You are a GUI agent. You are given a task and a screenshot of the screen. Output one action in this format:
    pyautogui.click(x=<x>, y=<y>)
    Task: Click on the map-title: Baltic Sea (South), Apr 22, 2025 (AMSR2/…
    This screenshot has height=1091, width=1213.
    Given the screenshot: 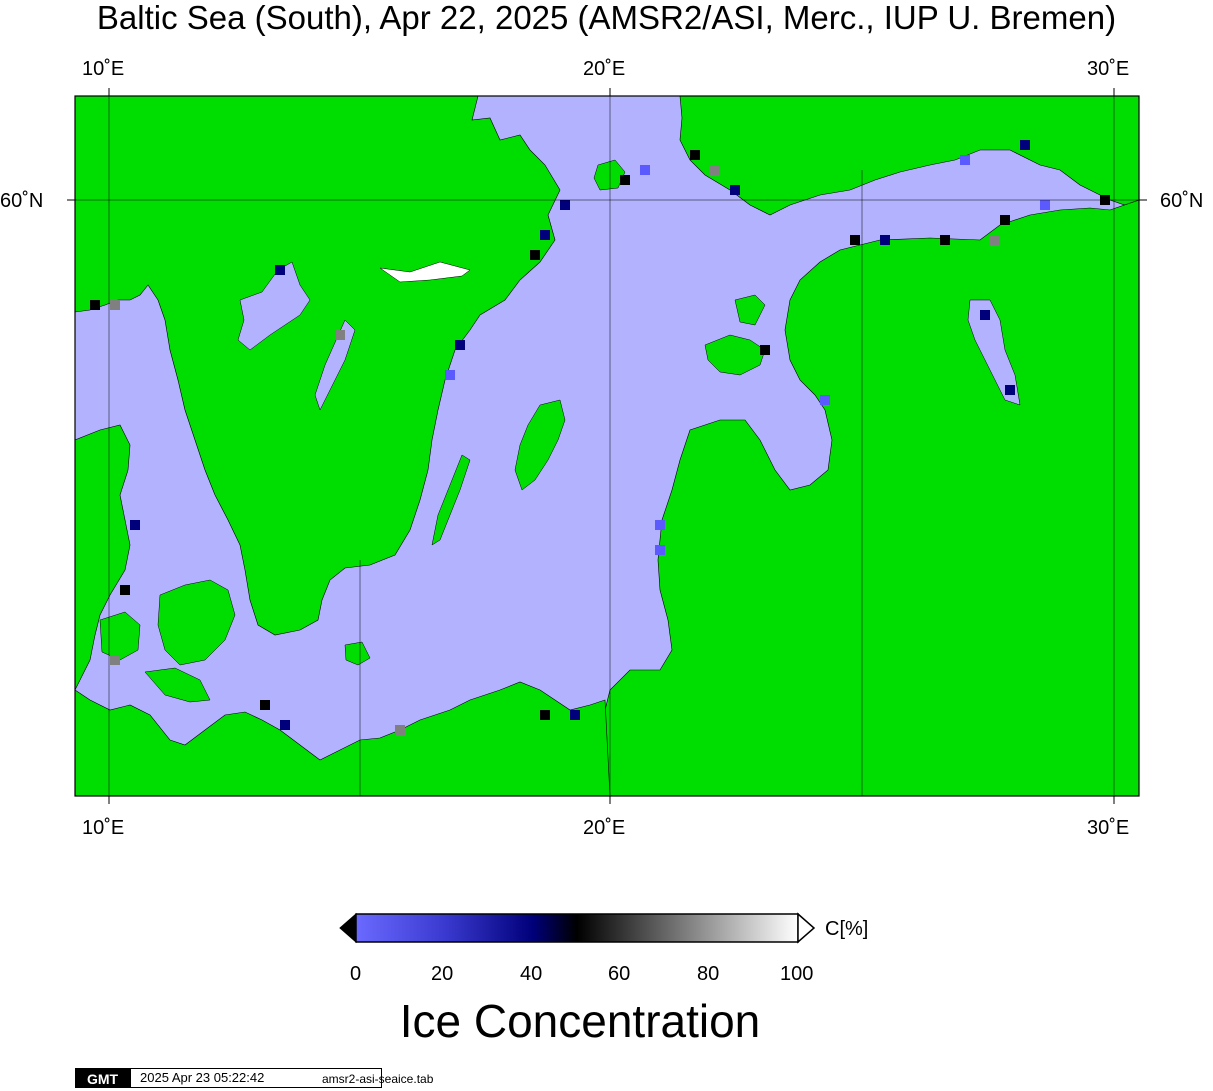 What is the action you would take?
    pyautogui.click(x=606, y=18)
    